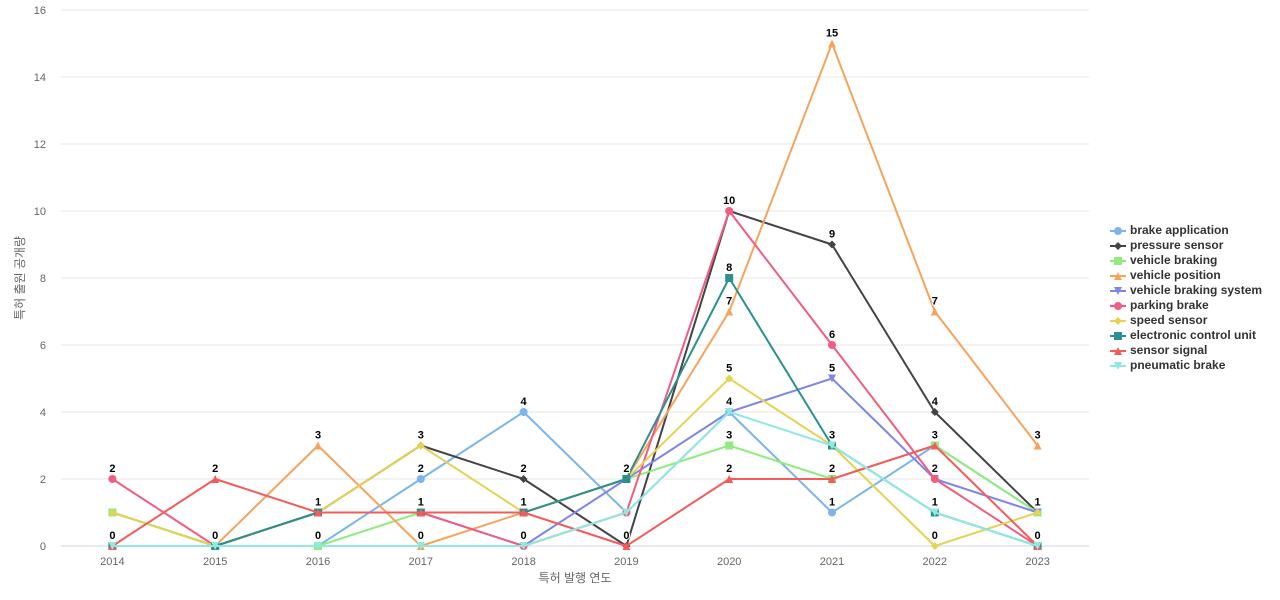 The width and height of the screenshot is (1280, 600). What do you see at coordinates (1174, 260) in the screenshot?
I see `legend-label: vehicle braking` at bounding box center [1174, 260].